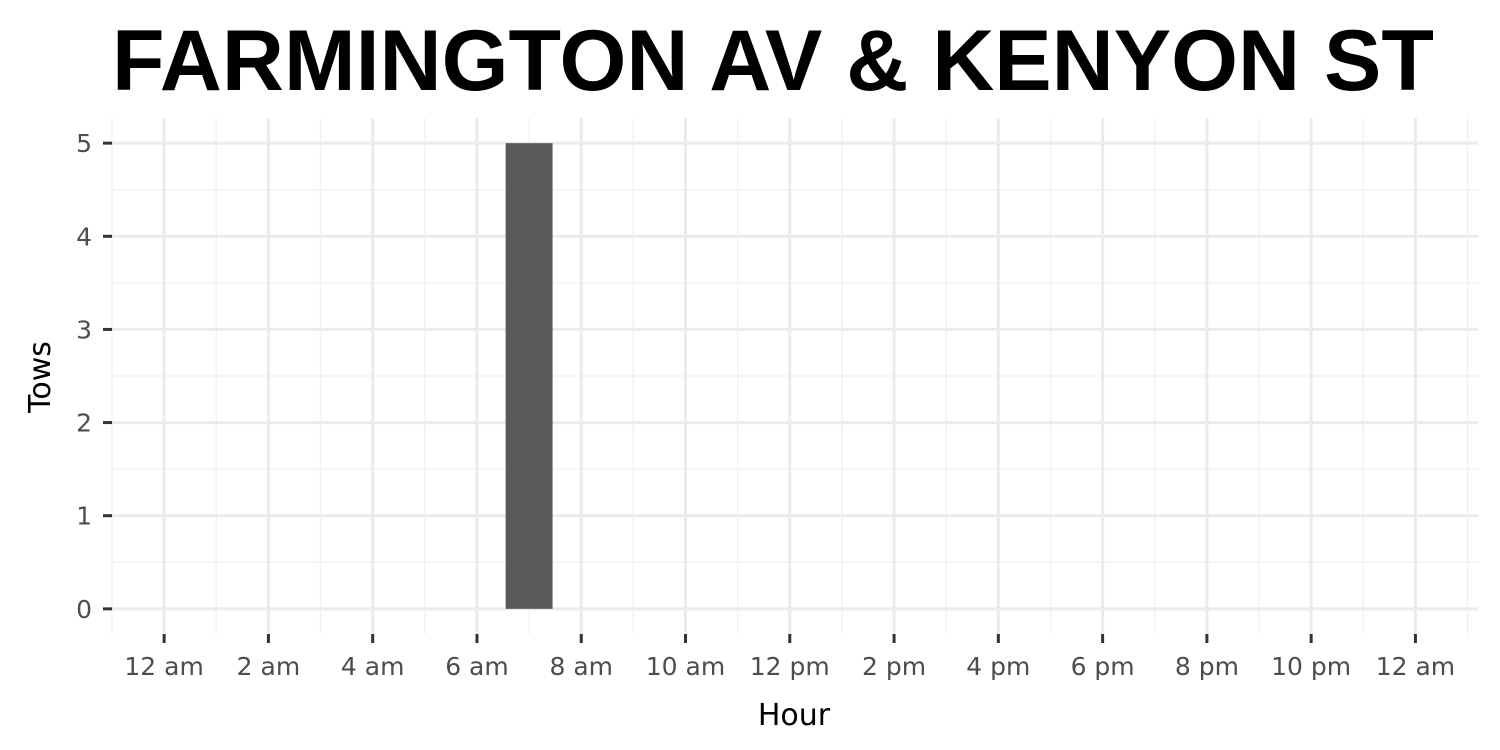 The width and height of the screenshot is (1500, 750). What do you see at coordinates (1207, 666) in the screenshot?
I see `x-tick-label: 8 pm` at bounding box center [1207, 666].